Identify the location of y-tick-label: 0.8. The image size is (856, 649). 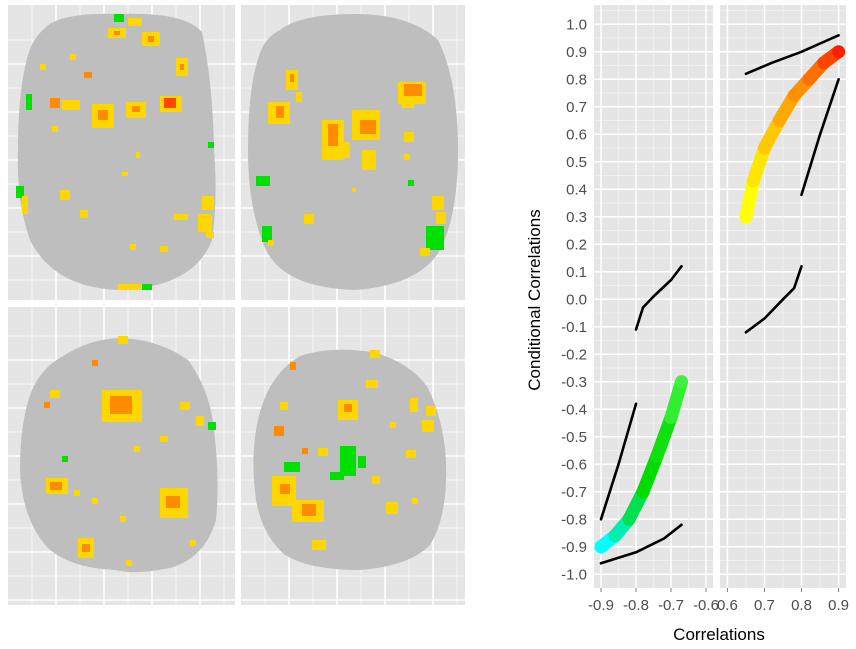
(576, 79).